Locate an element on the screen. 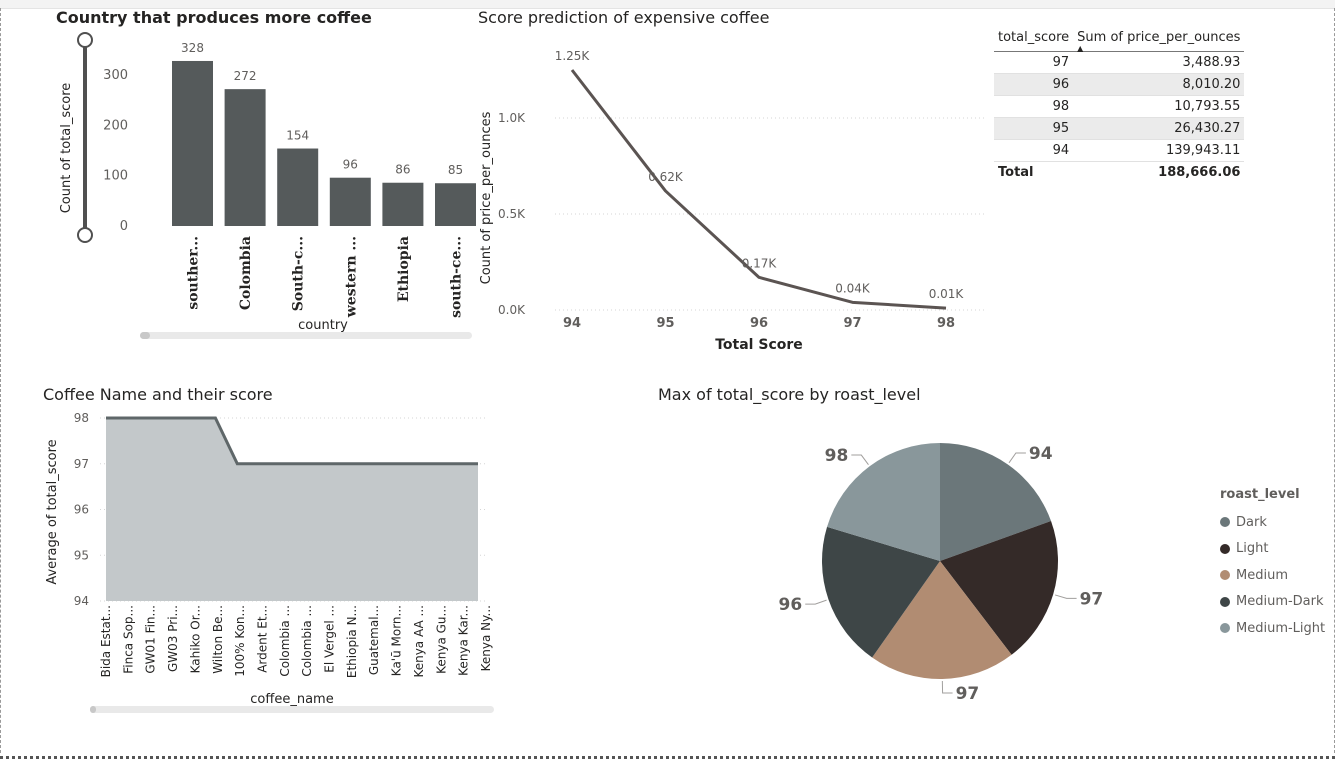 The width and height of the screenshot is (1335, 761). line-series is located at coordinates (758, 189).